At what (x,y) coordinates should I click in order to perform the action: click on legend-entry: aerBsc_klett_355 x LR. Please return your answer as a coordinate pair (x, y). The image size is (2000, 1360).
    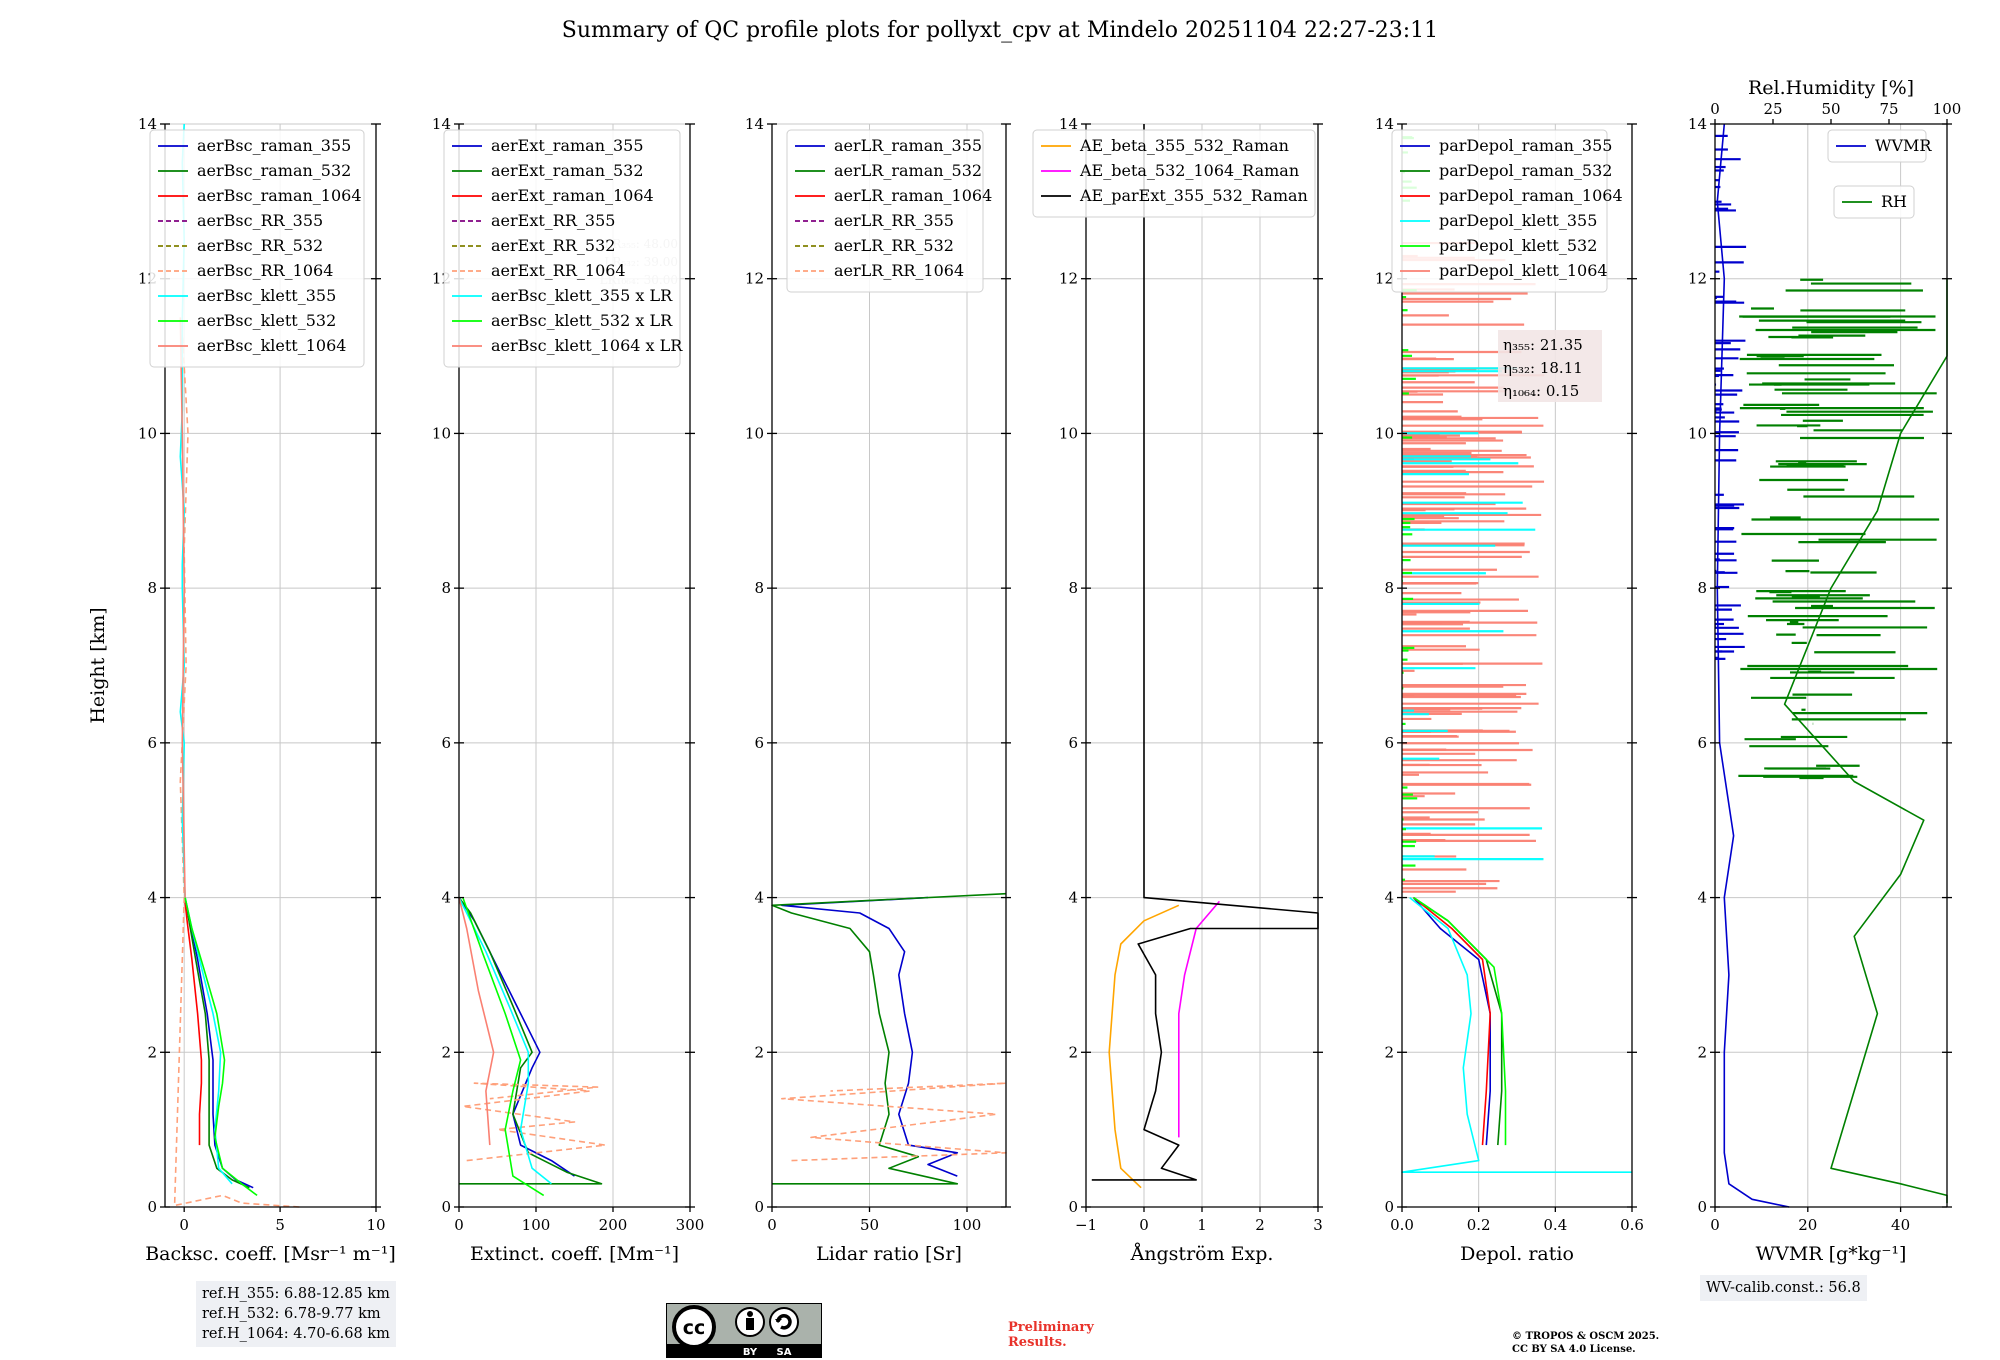
    Looking at the image, I should click on (582, 295).